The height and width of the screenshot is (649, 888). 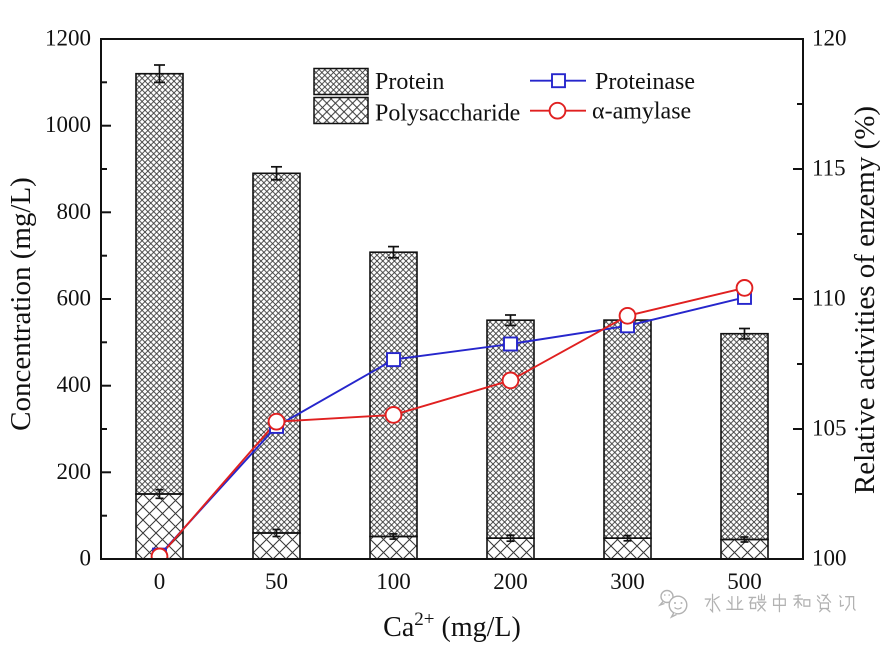 What do you see at coordinates (865, 300) in the screenshot?
I see `svg-text:Relative activities of enzemy: Relative activities of enzemy (%)` at bounding box center [865, 300].